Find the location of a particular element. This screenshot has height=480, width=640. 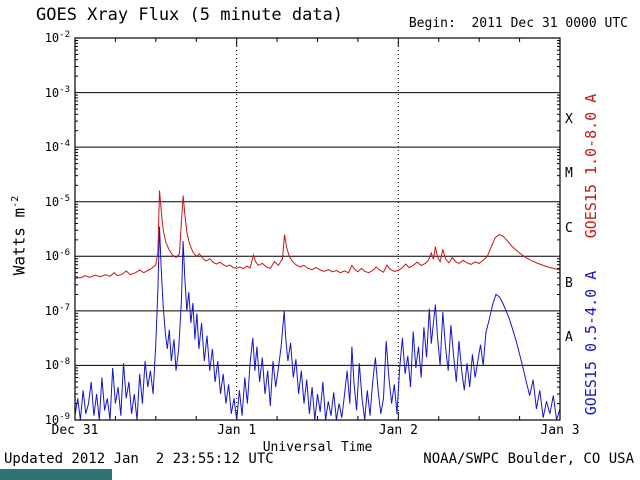

y-tick-label: 10⁻⁸ is located at coordinates (57, 365).